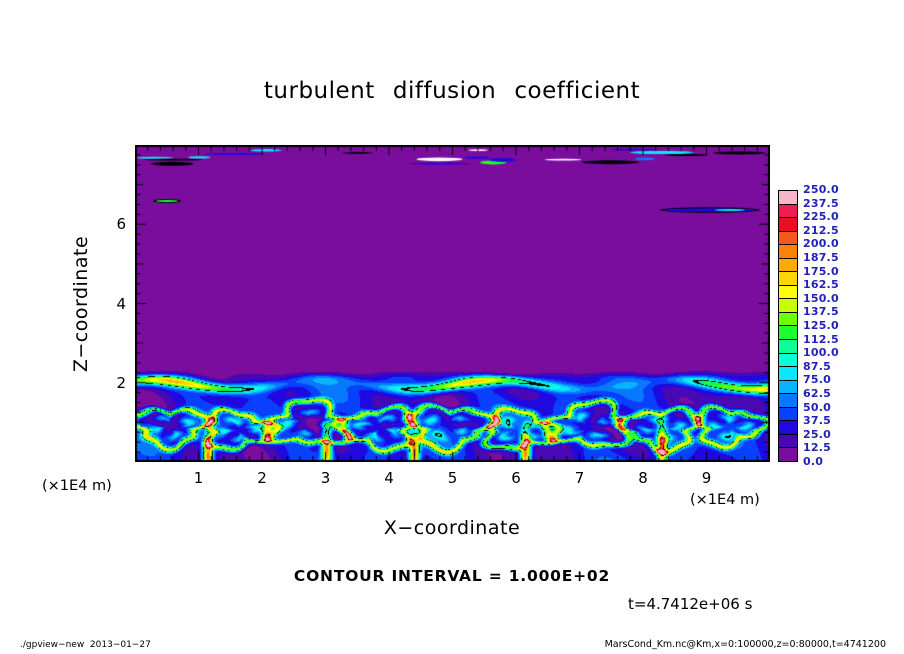  I want to click on colorbar-tick-label: 50.0, so click(817, 407).